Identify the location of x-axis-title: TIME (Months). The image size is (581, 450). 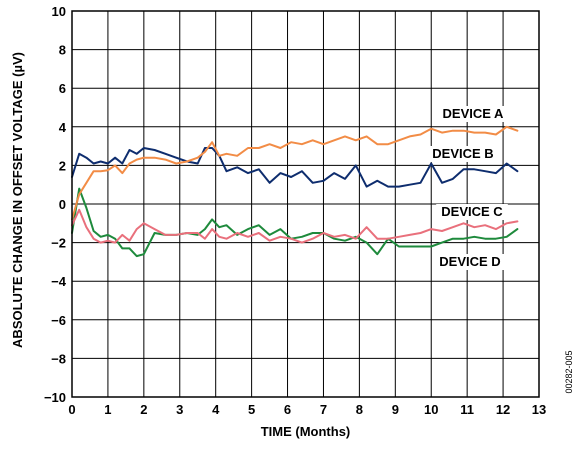
(306, 431).